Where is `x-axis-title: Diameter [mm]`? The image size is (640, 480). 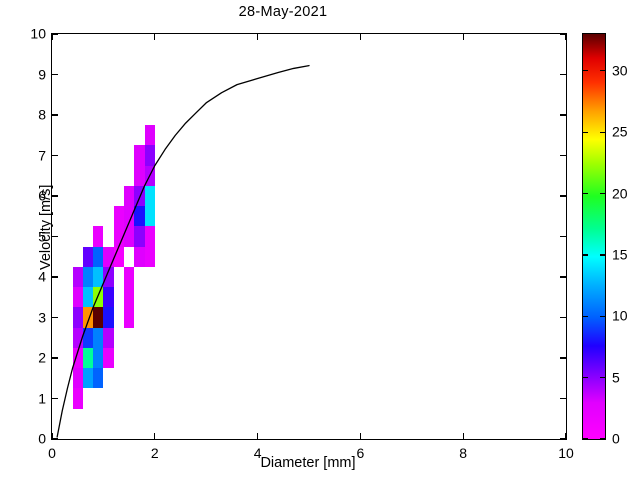 x-axis-title: Diameter [mm] is located at coordinates (308, 463).